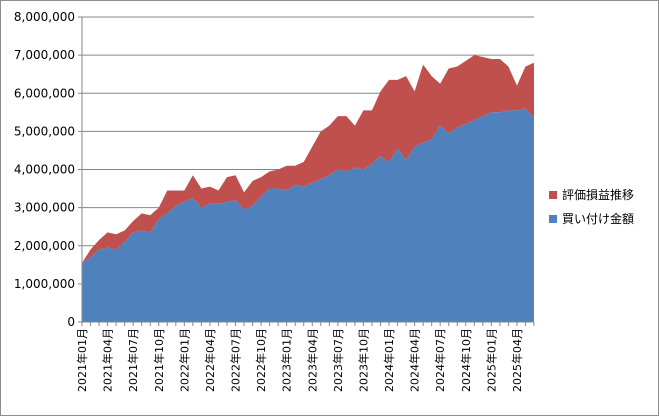  Describe the element at coordinates (363, 360) in the screenshot. I see `x-tick-label-11: 2023年10月` at that location.